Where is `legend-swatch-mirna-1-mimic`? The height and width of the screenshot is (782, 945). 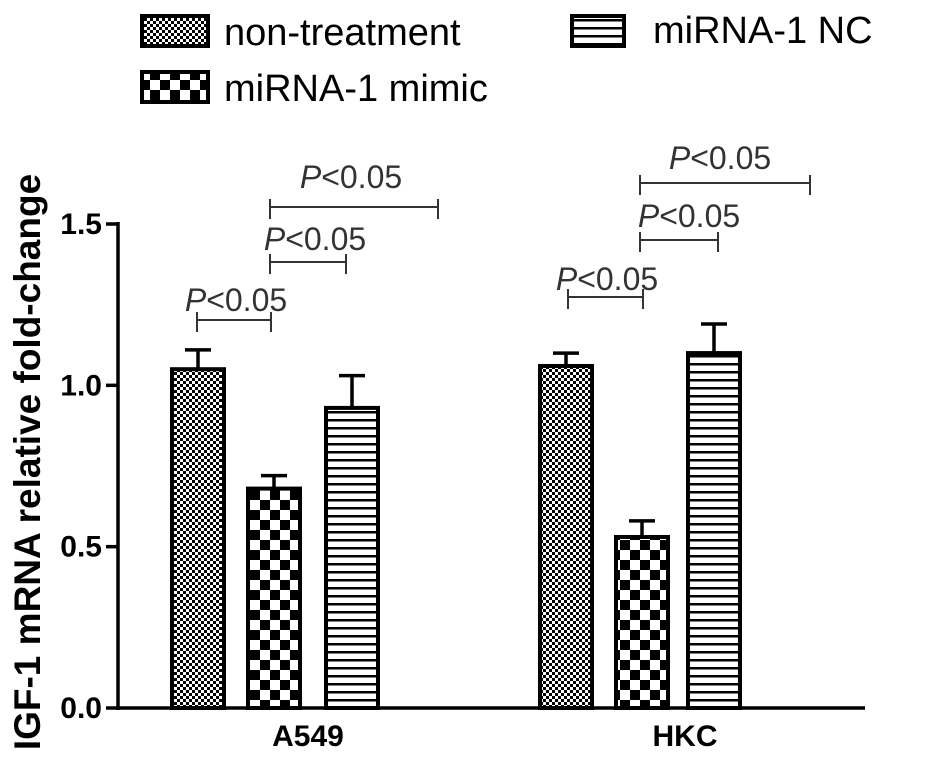 legend-swatch-mirna-1-mimic is located at coordinates (175, 87).